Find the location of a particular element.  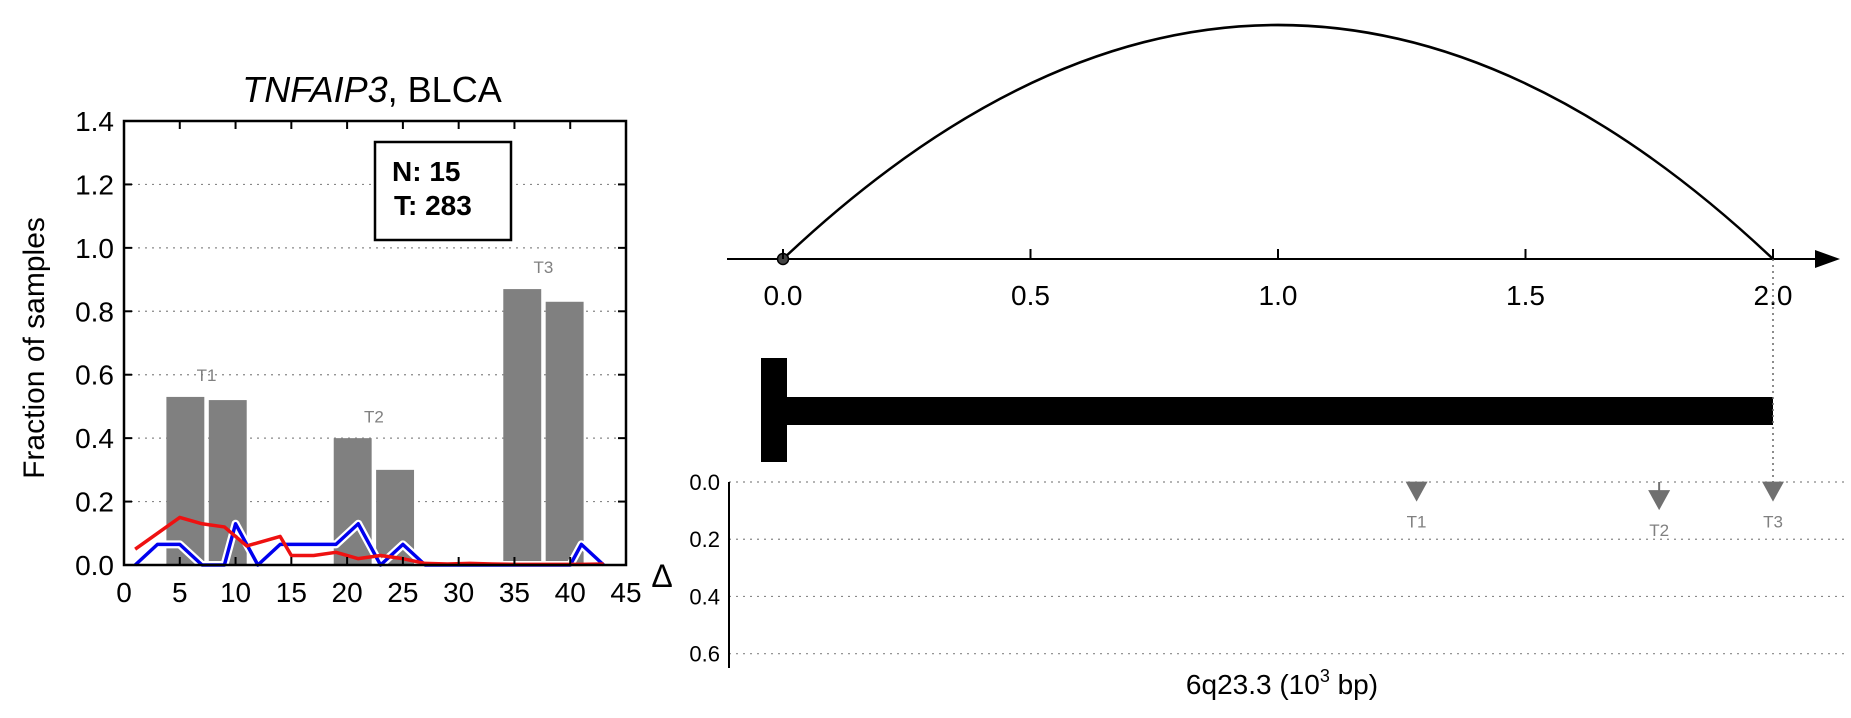

x-tick-label: 15 is located at coordinates (291, 592).